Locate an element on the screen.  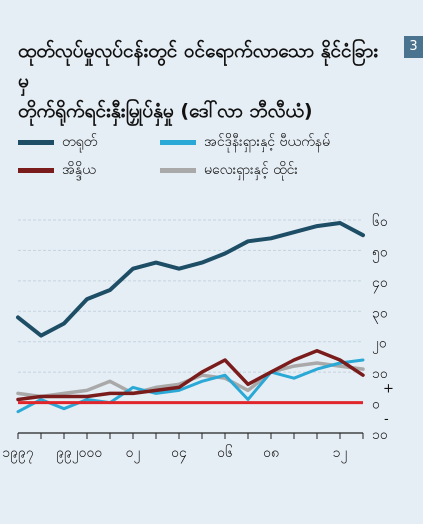
legend-item-indonesia-vietnam: အင်ဒိုနီးရှားနှင့် ဗီယက်နမ် is located at coordinates (245, 142).